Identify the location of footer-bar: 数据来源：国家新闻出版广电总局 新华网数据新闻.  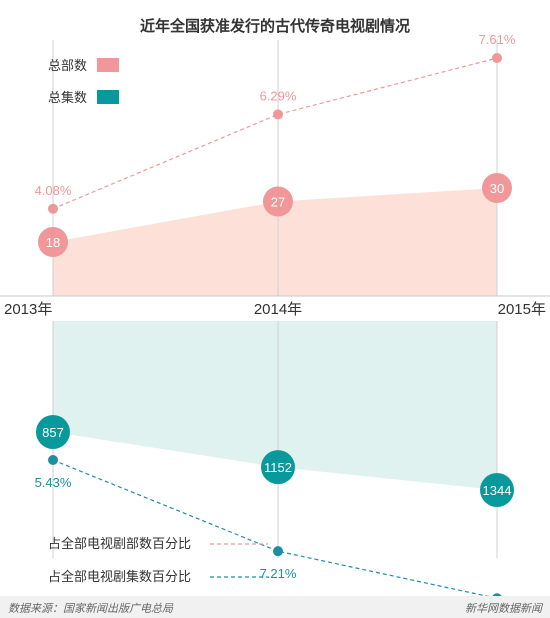
(275, 607).